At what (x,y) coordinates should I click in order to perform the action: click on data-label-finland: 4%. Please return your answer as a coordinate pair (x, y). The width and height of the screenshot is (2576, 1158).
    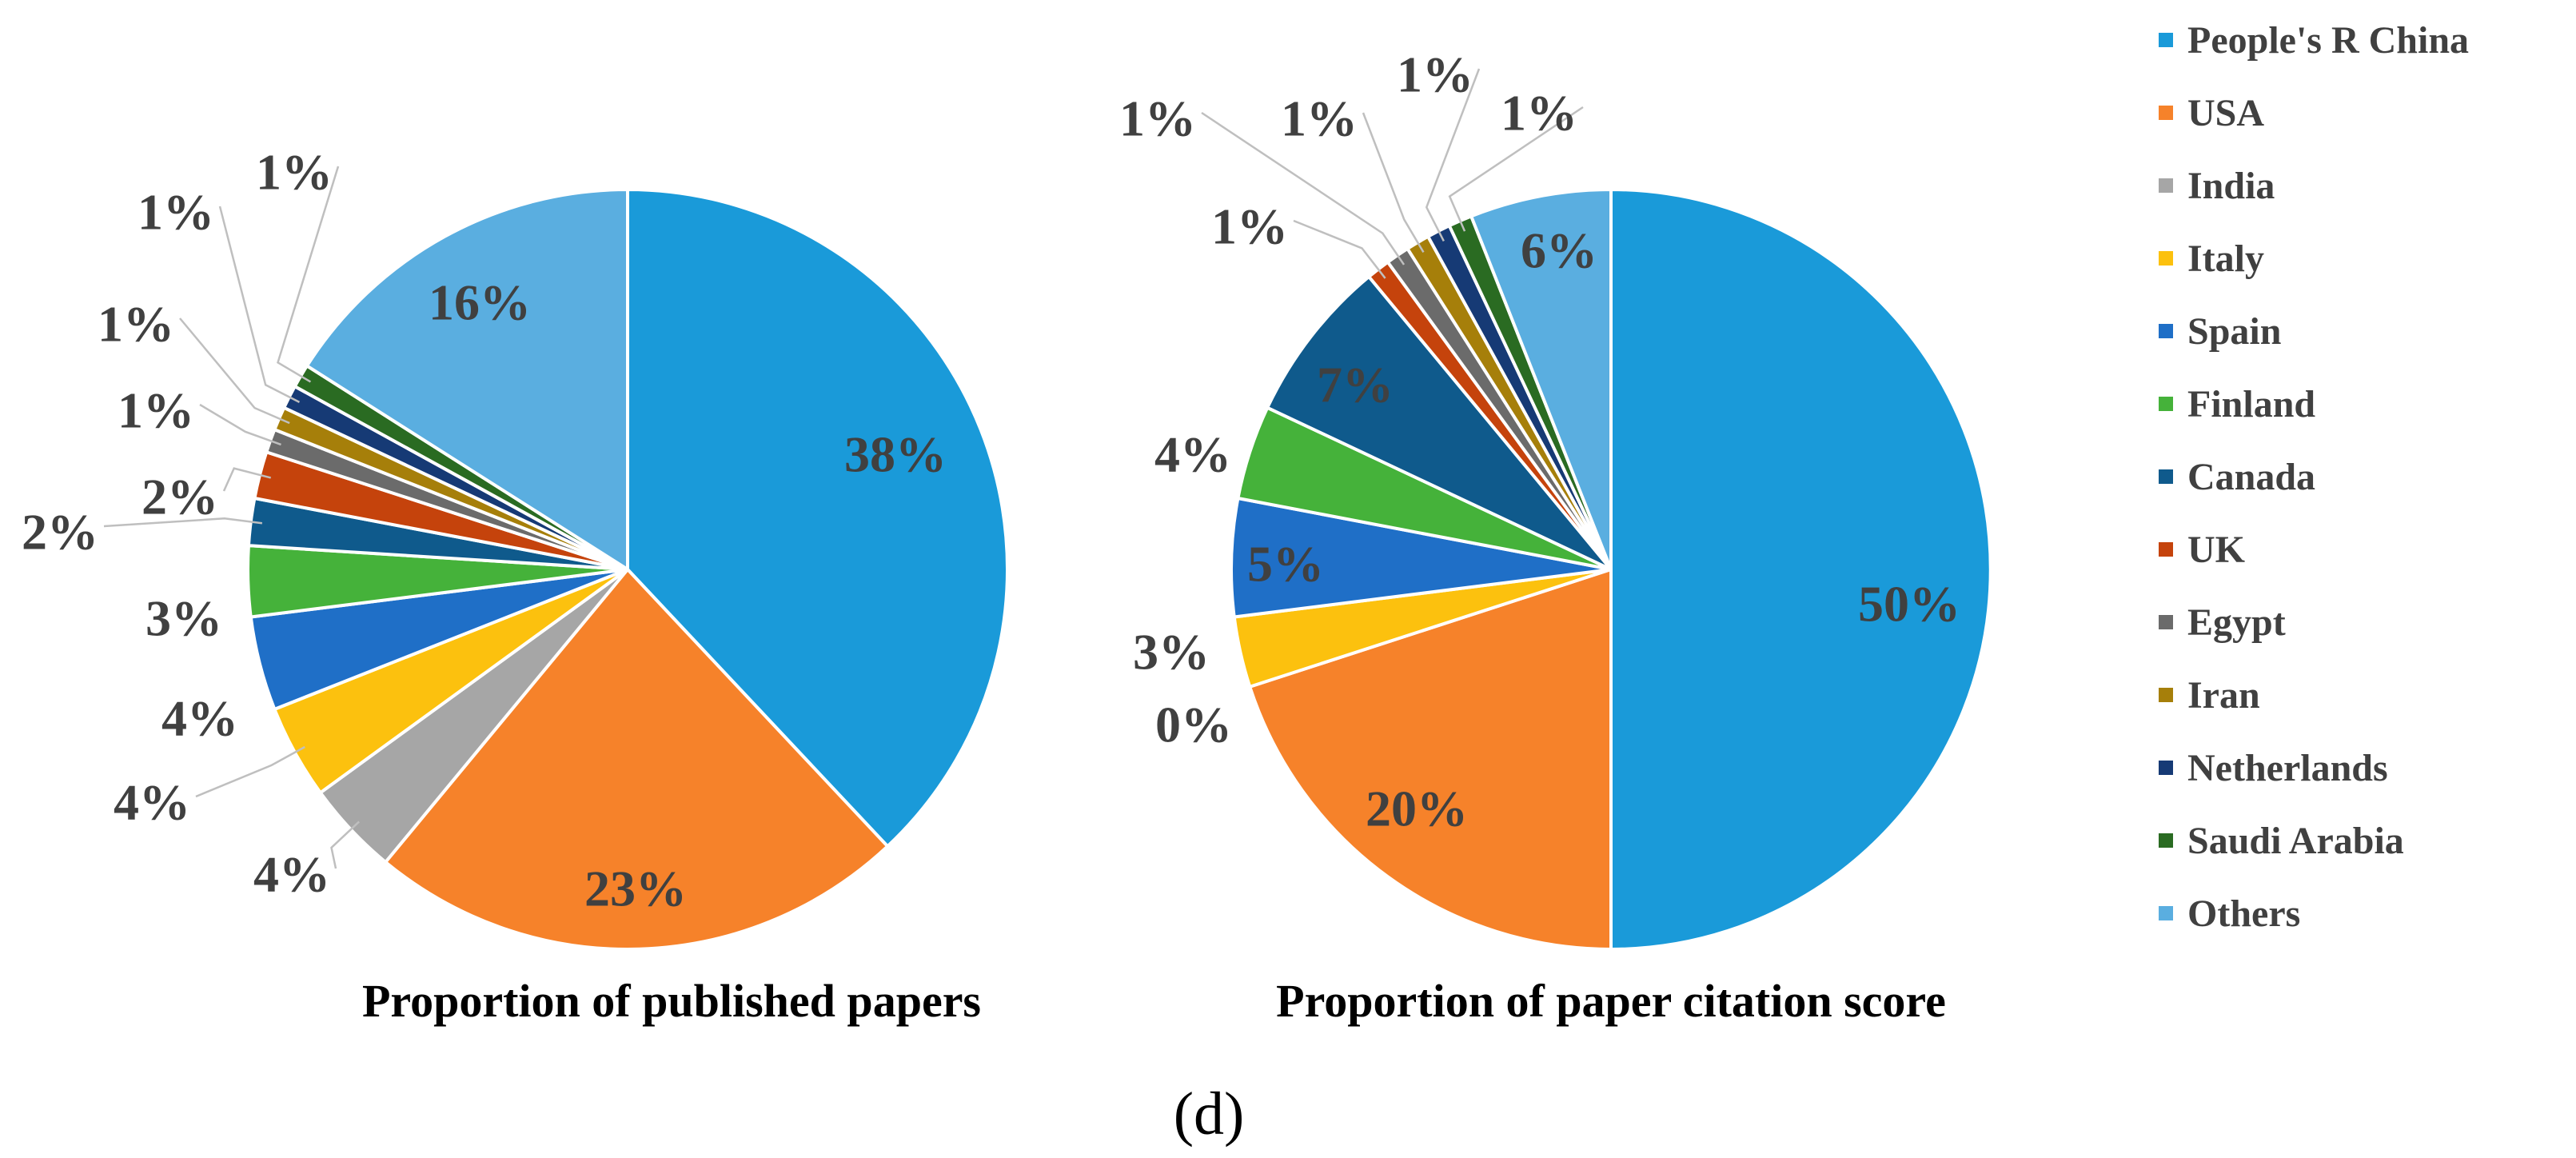
    Looking at the image, I should click on (1192, 454).